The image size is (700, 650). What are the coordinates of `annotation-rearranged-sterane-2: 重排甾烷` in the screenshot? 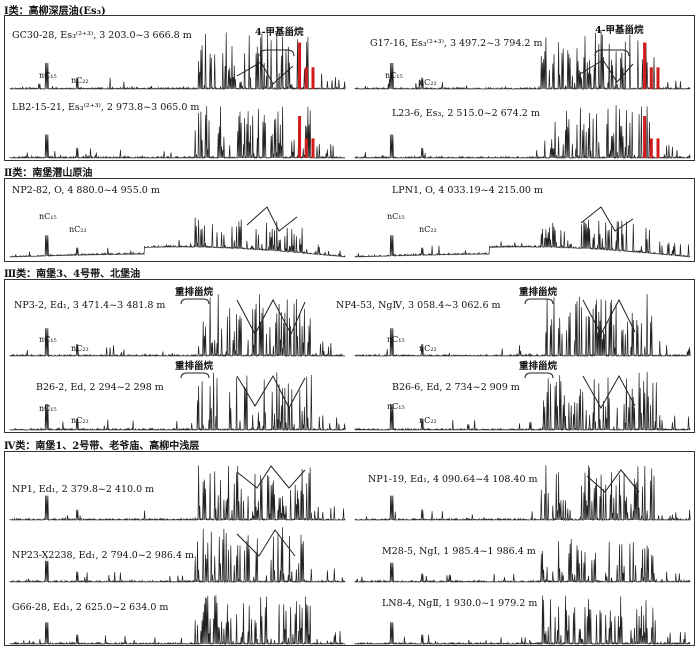 It's located at (538, 292).